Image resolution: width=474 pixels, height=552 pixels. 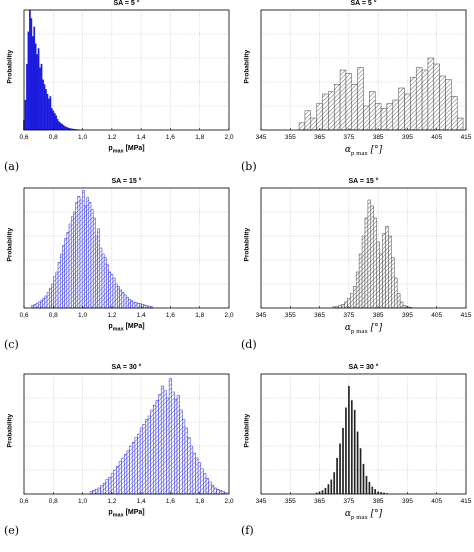 I want to click on x-axis-label-main: α, so click(x=347, y=328).